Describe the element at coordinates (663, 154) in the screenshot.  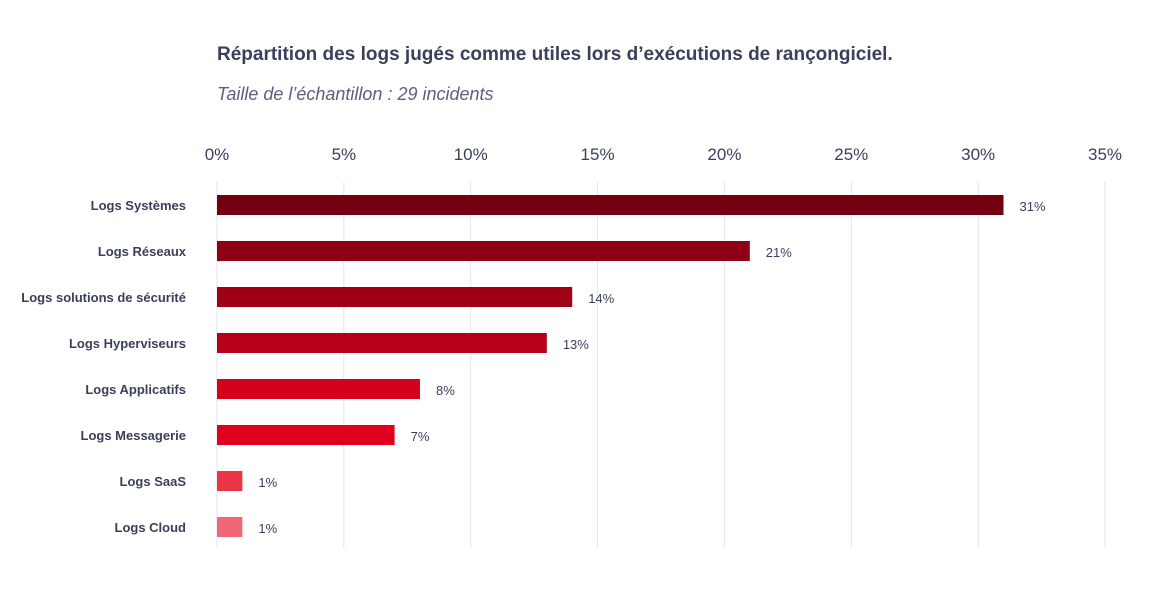
I see `x-axis-ticks: 0% 5% 10% 15% 20% 25% 30% 35%` at that location.